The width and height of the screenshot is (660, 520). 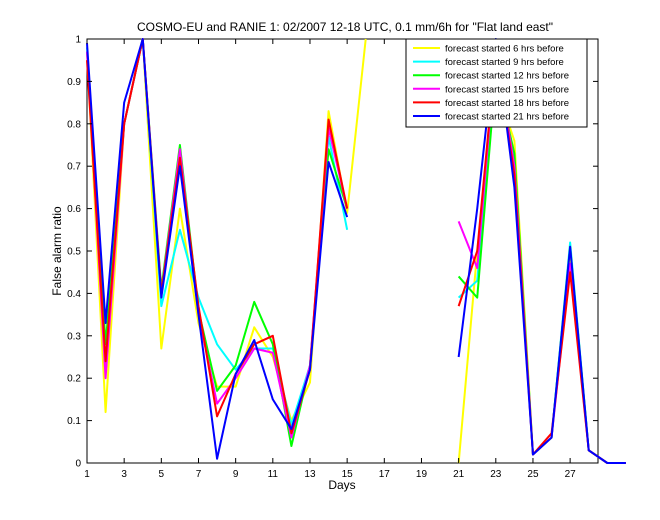 What do you see at coordinates (422, 474) in the screenshot?
I see `x-tick-label: 19` at bounding box center [422, 474].